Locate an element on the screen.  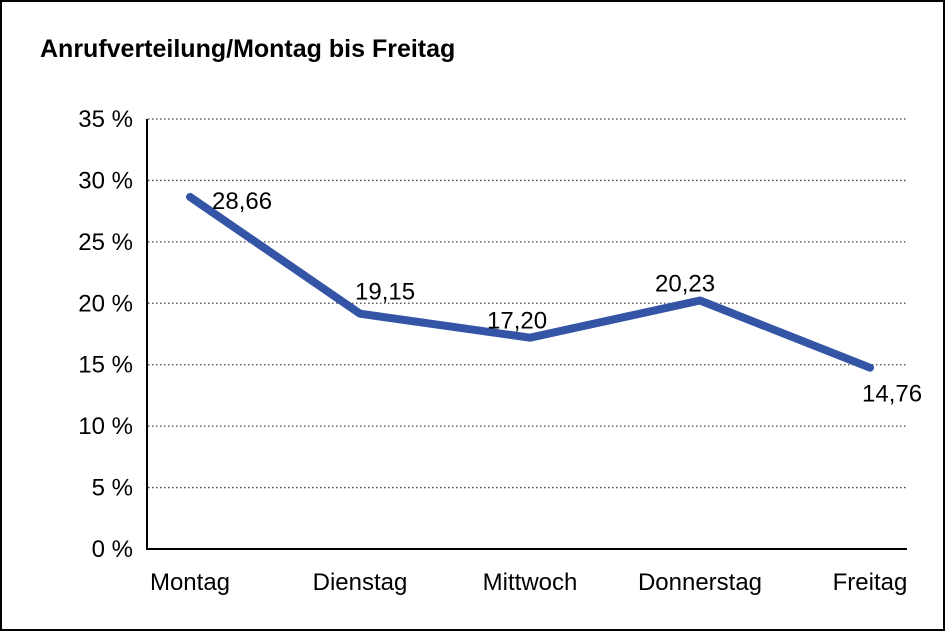
data-point-label: 17,20 is located at coordinates (517, 321).